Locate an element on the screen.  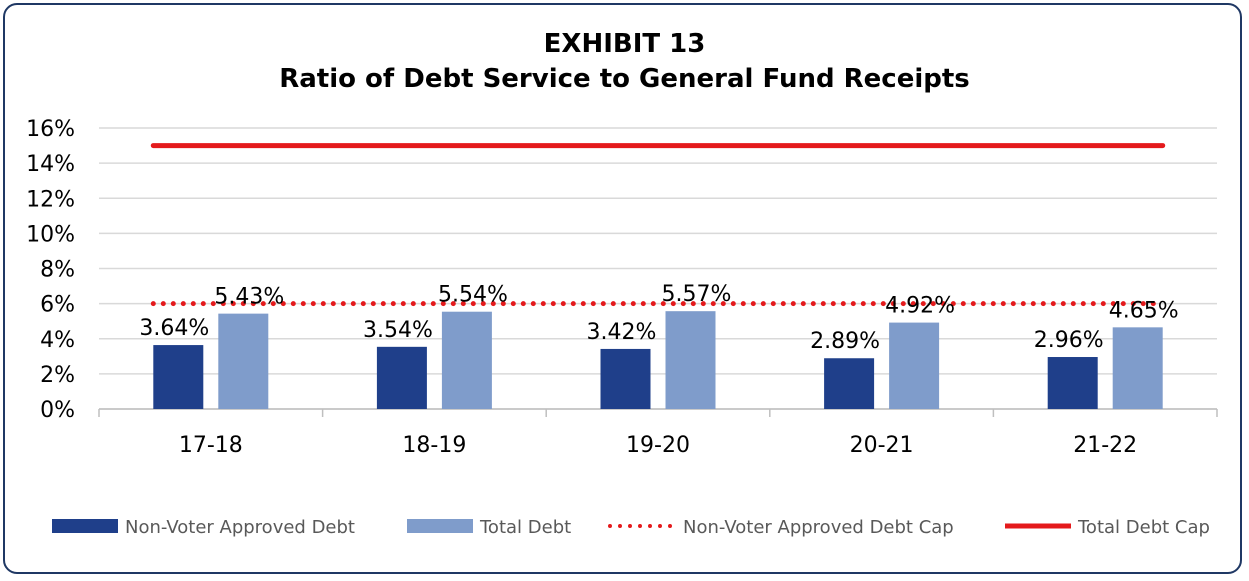
data-label: 5.57% is located at coordinates (697, 294).